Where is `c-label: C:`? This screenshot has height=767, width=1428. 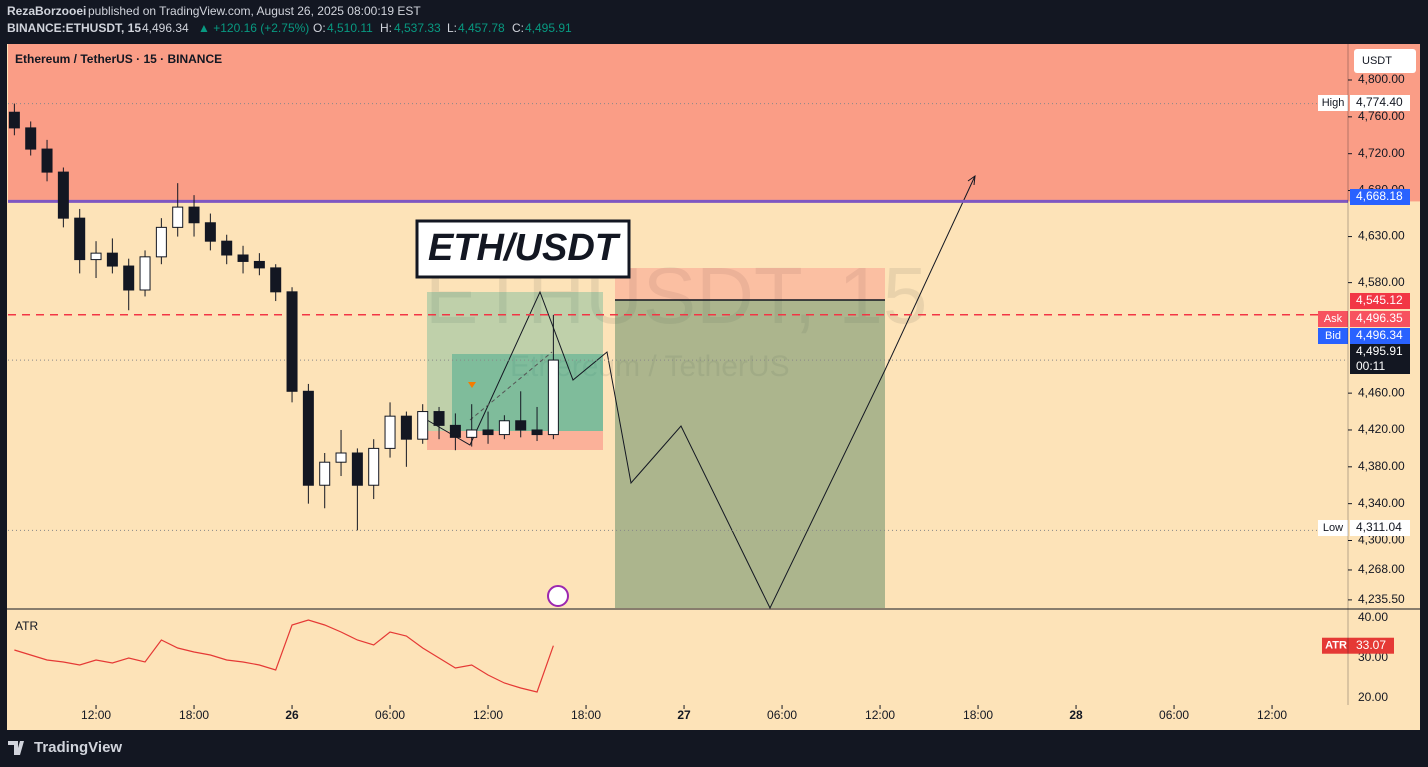
c-label: C: is located at coordinates (518, 28).